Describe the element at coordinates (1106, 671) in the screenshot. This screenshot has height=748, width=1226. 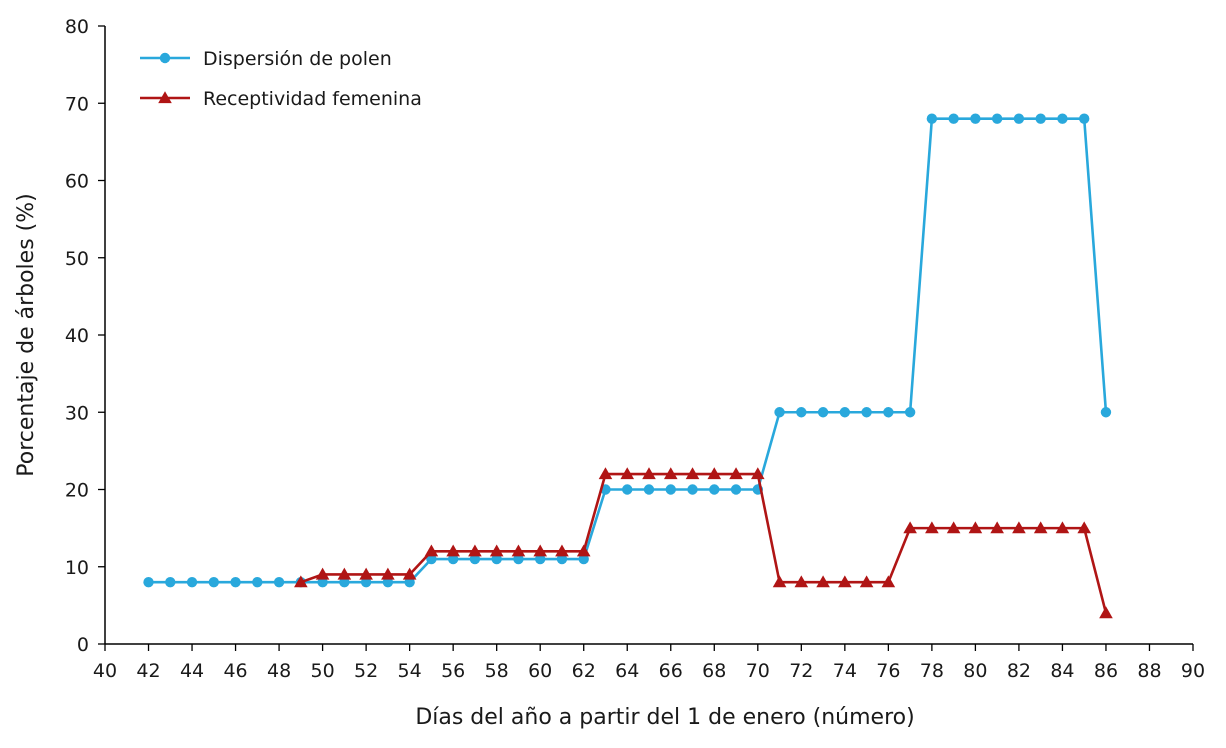
I see `x-tick-label: 86` at that location.